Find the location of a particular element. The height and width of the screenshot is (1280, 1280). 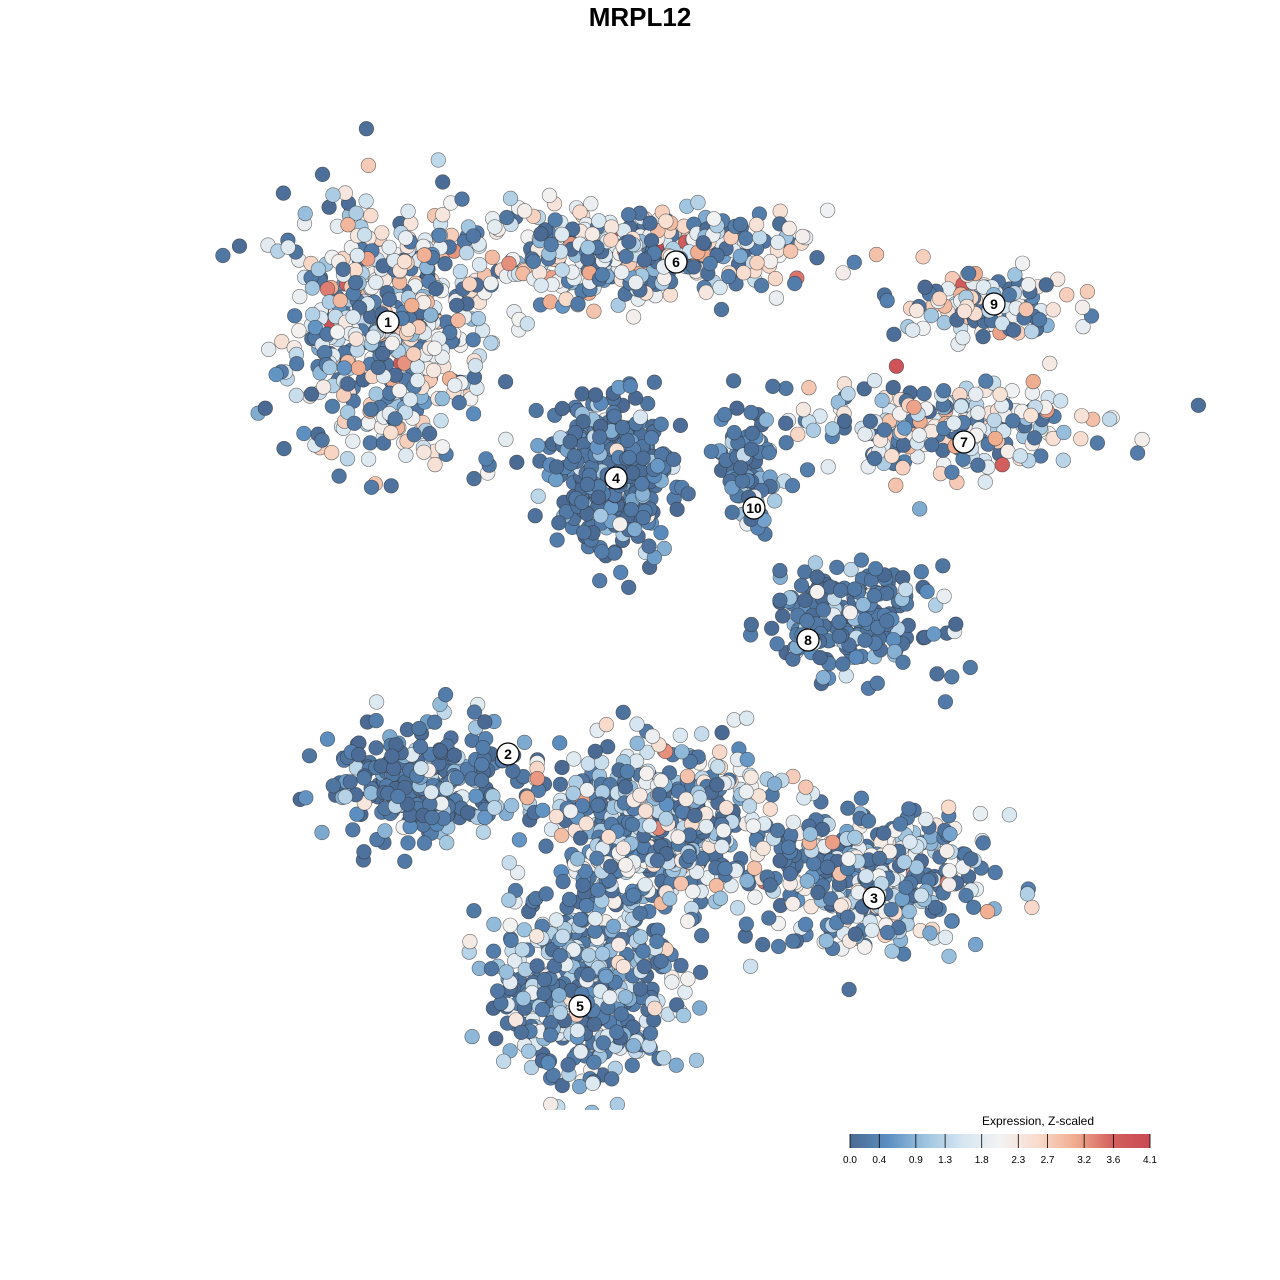

legend-tick-label: 4.1 is located at coordinates (1150, 1160).